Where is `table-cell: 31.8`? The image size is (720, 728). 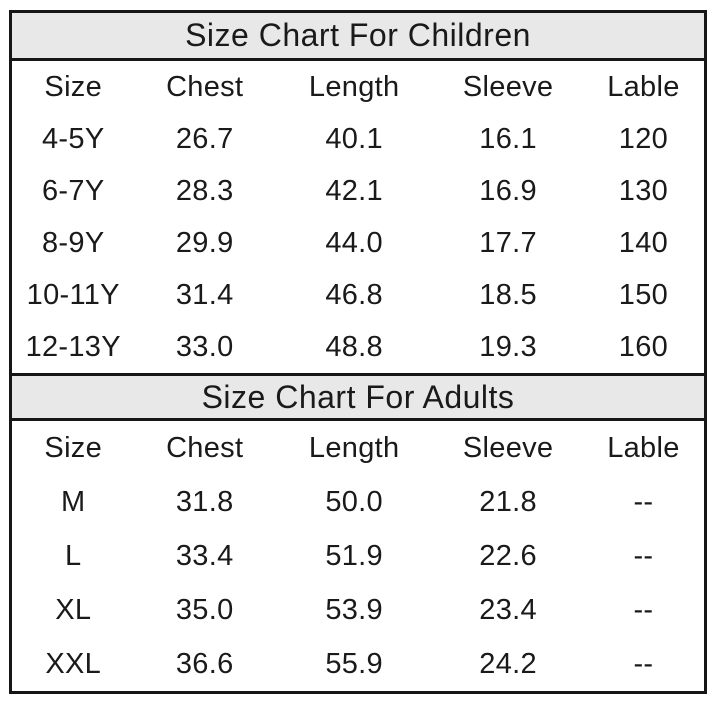 table-cell: 31.8 is located at coordinates (204, 501).